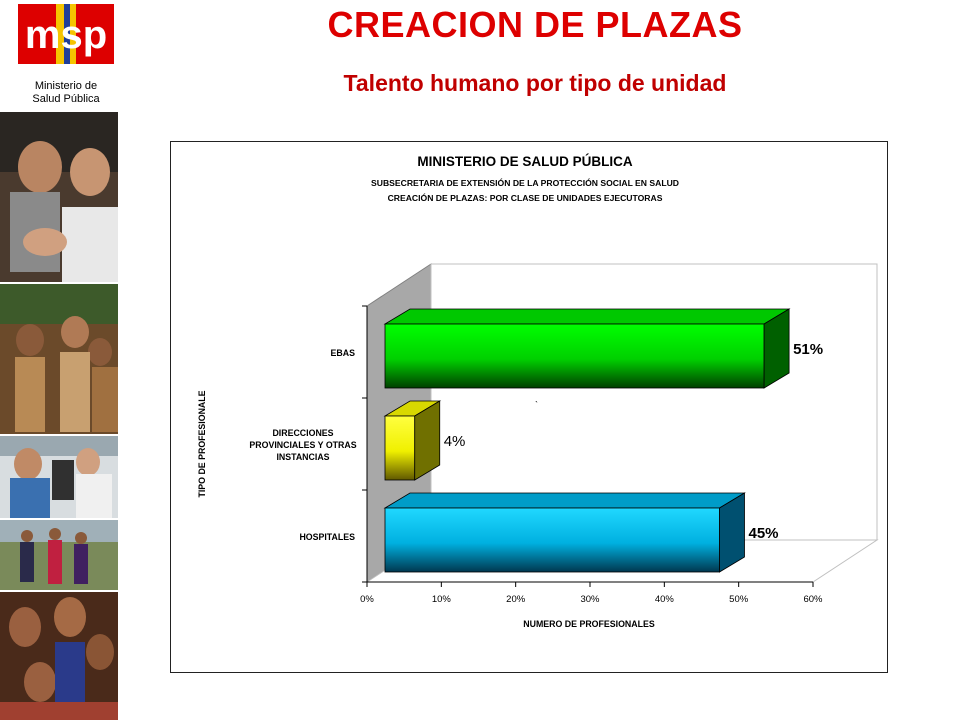 Image resolution: width=960 pixels, height=725 pixels. Describe the element at coordinates (343, 353) in the screenshot. I see `category-label: EBAS` at that location.